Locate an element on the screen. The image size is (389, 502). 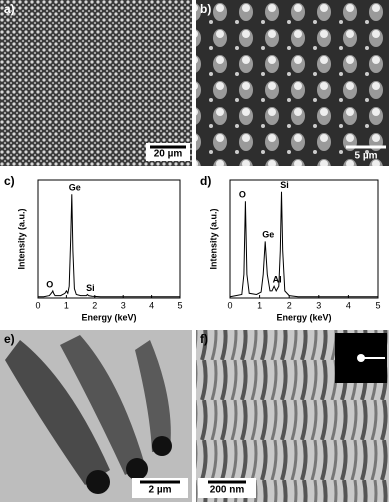
scale-bar-label: 20 µm is located at coordinates (168, 154).